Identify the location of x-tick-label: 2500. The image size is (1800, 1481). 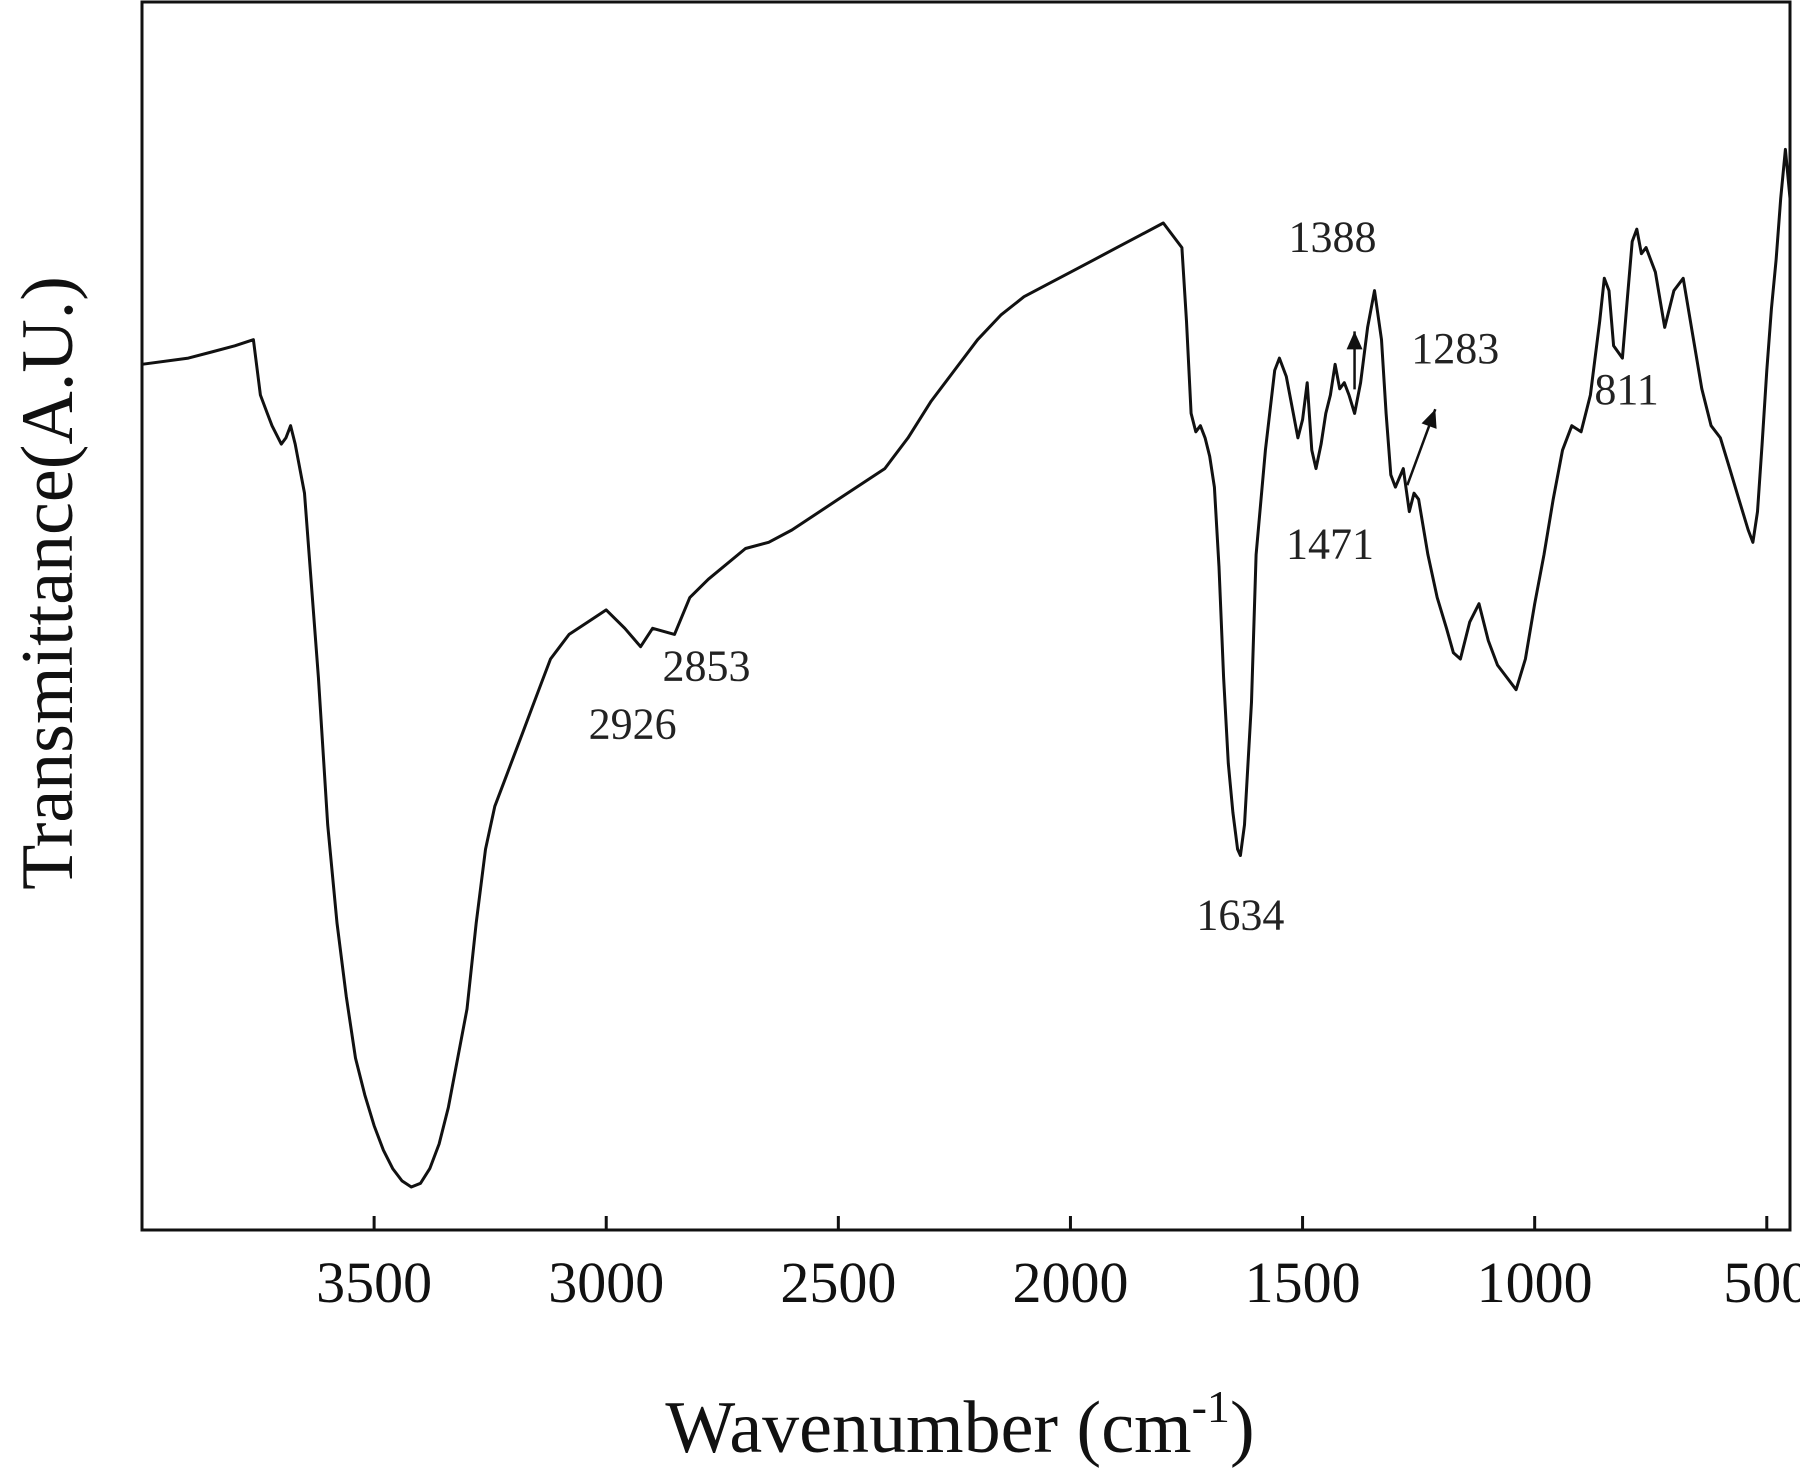
(838, 1282).